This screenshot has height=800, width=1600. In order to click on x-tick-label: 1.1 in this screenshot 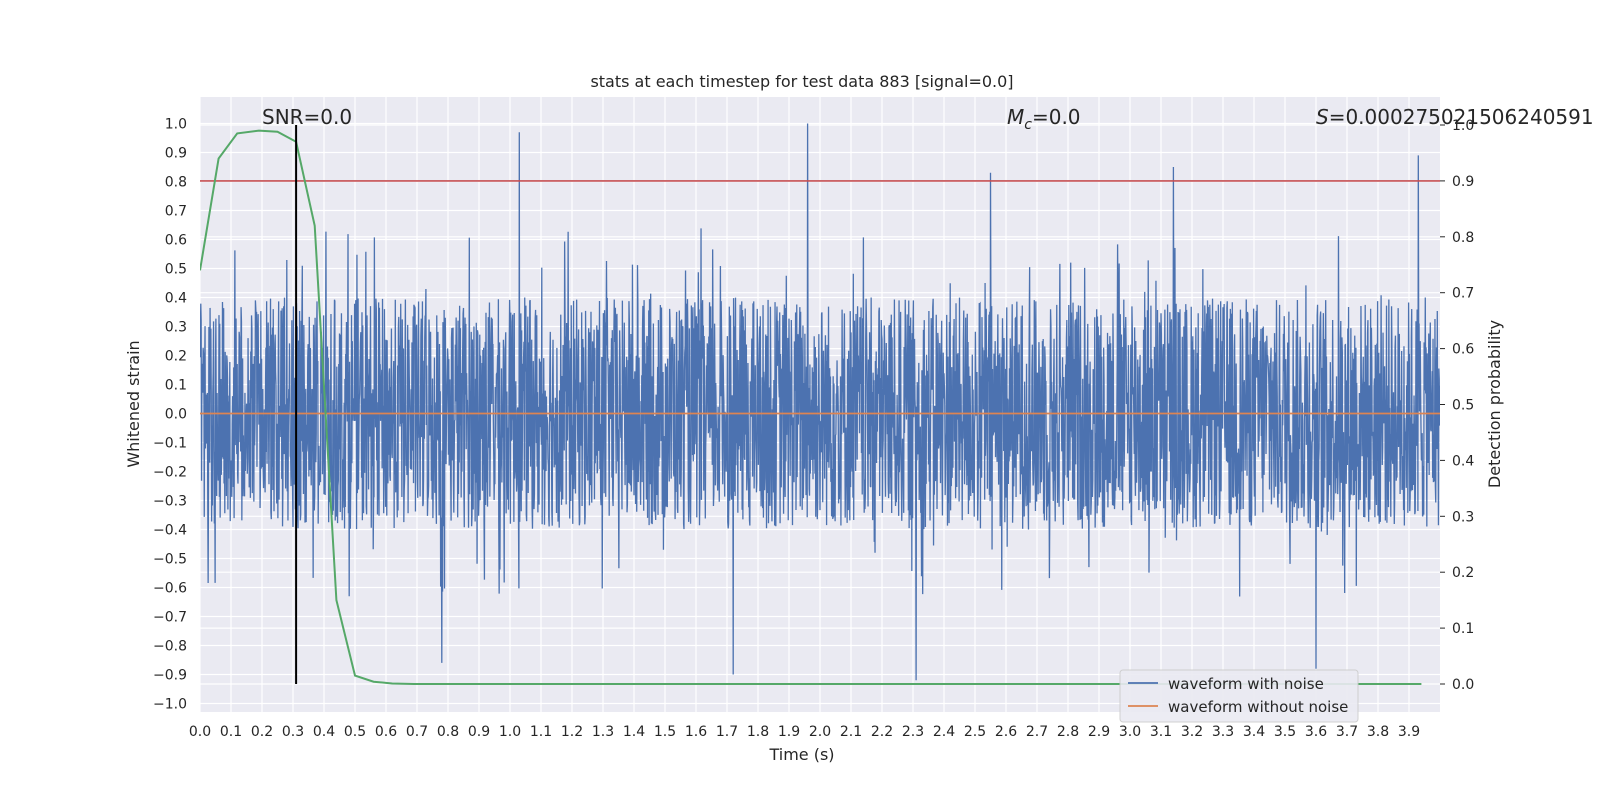, I will do `click(541, 732)`.